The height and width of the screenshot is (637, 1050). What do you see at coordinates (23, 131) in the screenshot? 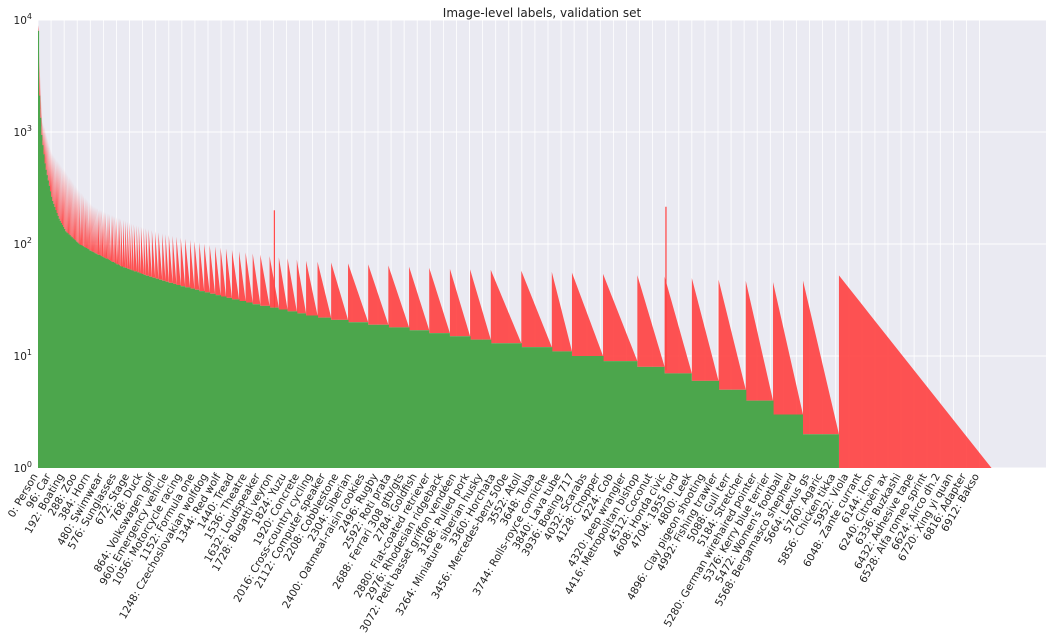
I see `y-tick-label: 10³` at bounding box center [23, 131].